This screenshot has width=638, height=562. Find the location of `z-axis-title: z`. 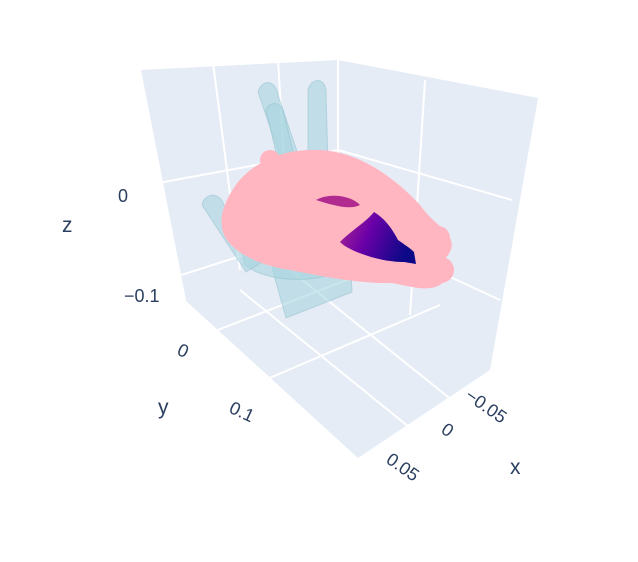

z-axis-title: z is located at coordinates (67, 225).